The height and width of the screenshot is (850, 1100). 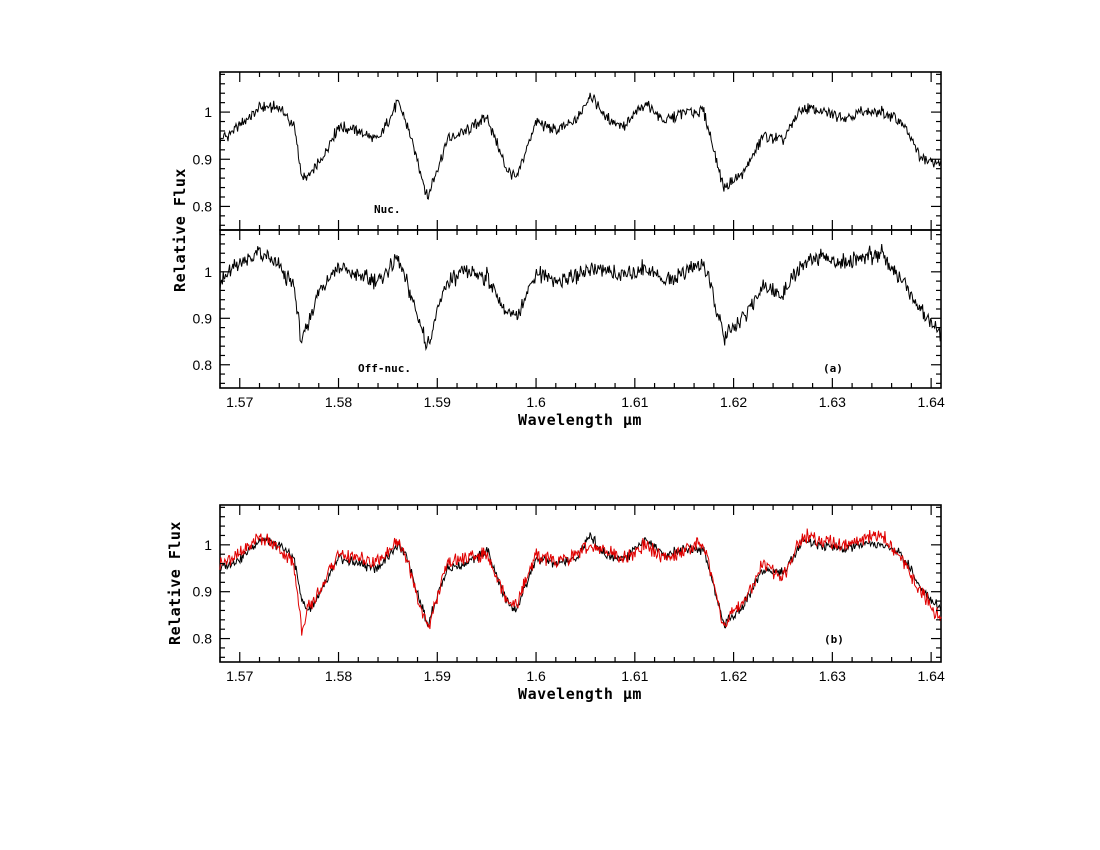 I want to click on panel-b-x-tick-label: 1.6, so click(x=536, y=676).